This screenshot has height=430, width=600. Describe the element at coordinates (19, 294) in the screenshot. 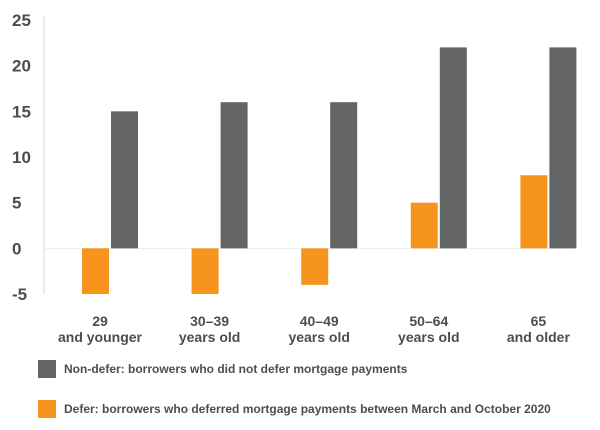

I see `y-tick-label: -5` at that location.